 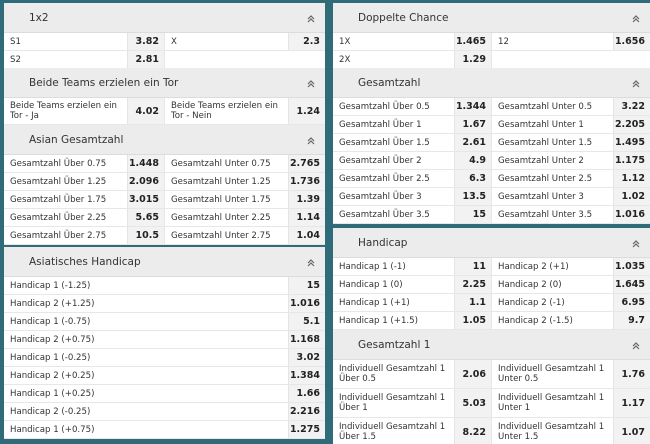 I want to click on market-header: 1x2, so click(x=164, y=18).